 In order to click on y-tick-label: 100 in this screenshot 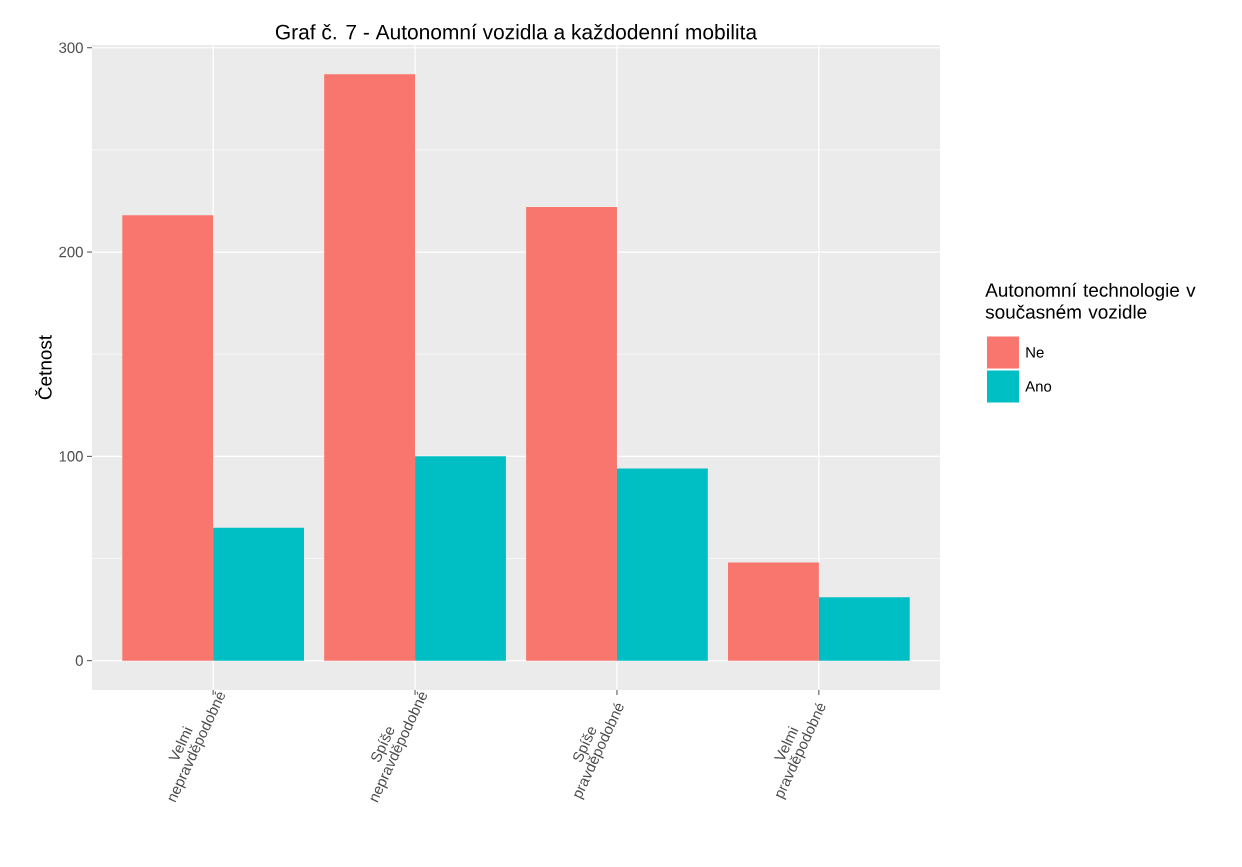, I will do `click(71, 456)`.